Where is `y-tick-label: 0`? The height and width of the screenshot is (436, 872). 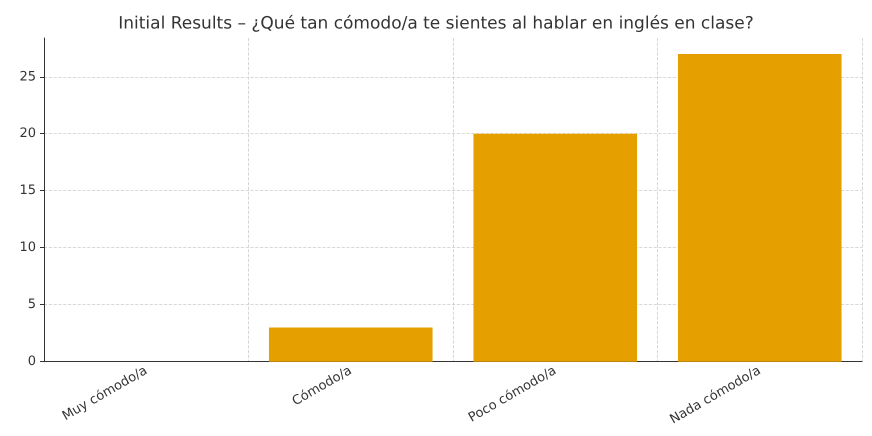
y-tick-label: 0 is located at coordinates (32, 362).